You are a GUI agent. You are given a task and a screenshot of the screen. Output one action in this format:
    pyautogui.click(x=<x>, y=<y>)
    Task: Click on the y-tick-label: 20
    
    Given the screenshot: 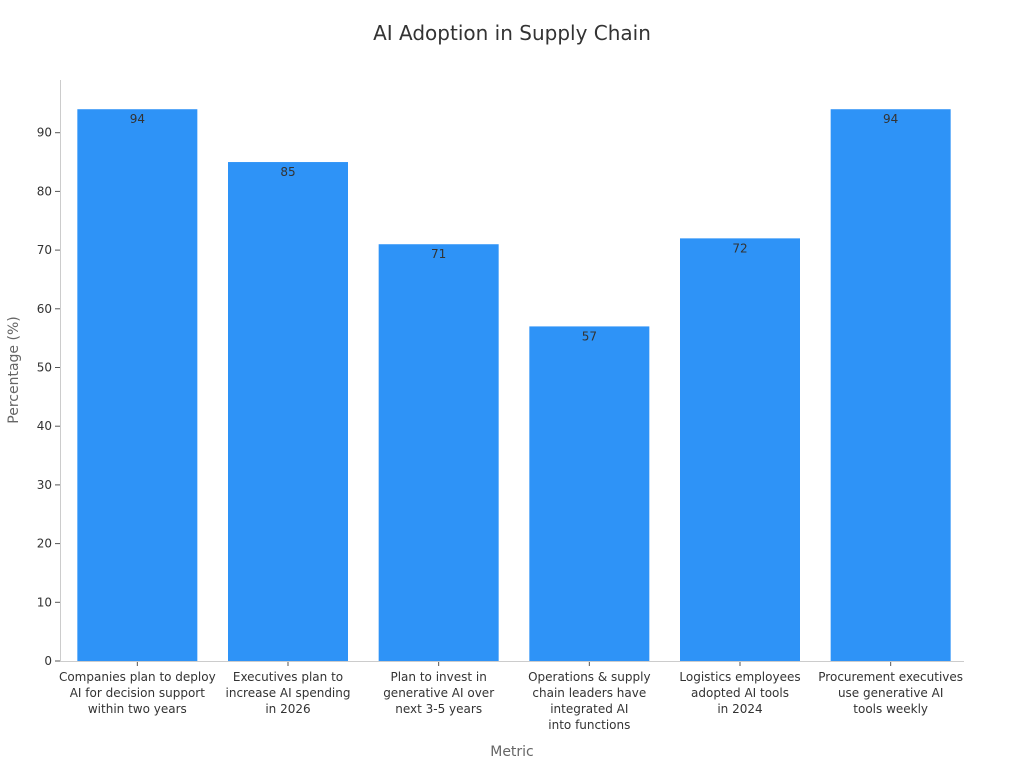 What is the action you would take?
    pyautogui.click(x=44, y=544)
    